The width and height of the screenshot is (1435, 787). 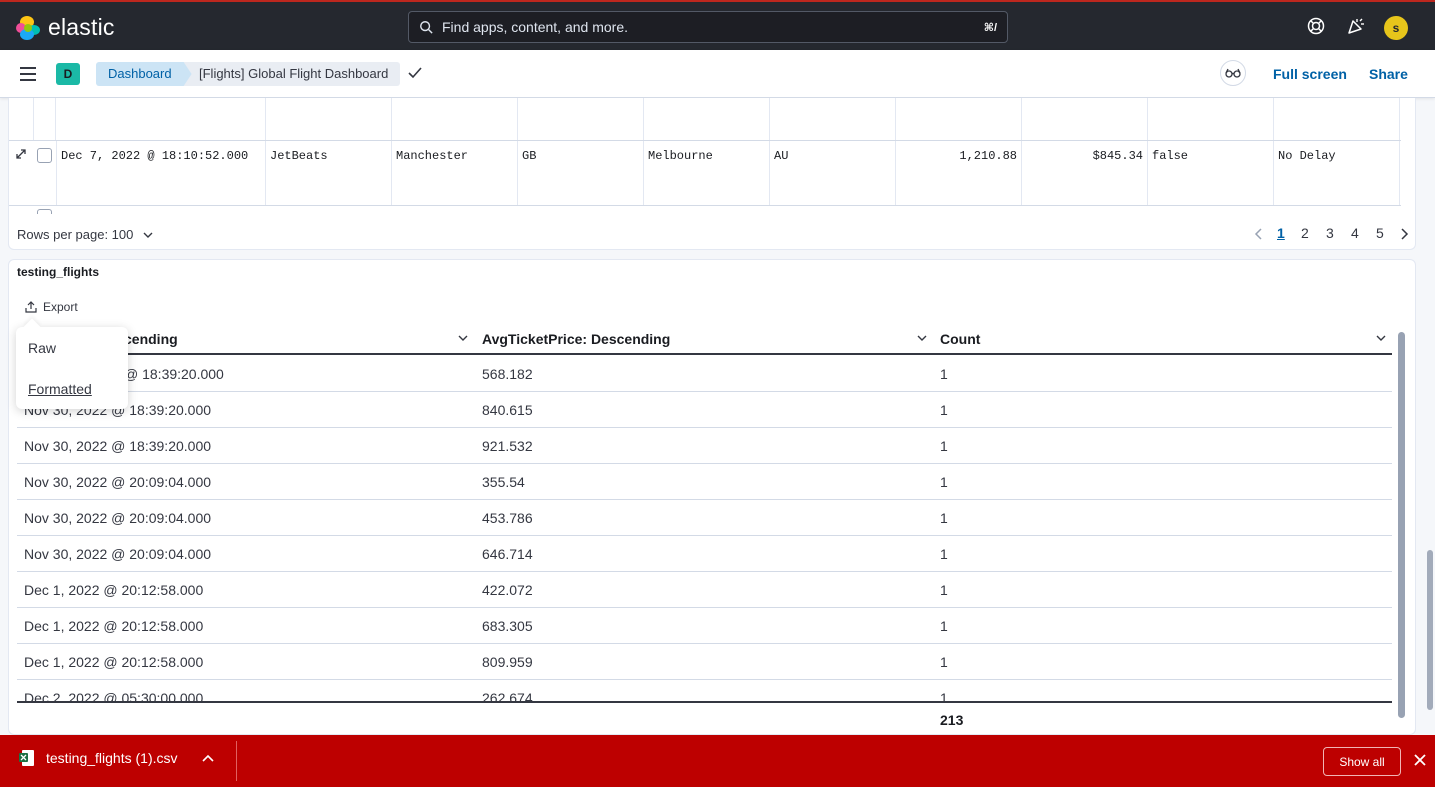 I want to click on search-icon, so click(x=426, y=27).